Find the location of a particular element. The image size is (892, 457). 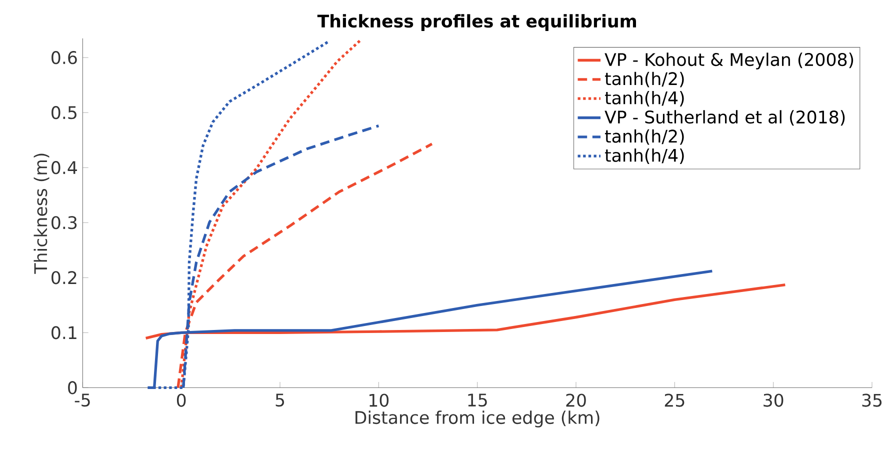

x-tick-label: 30 is located at coordinates (774, 400).